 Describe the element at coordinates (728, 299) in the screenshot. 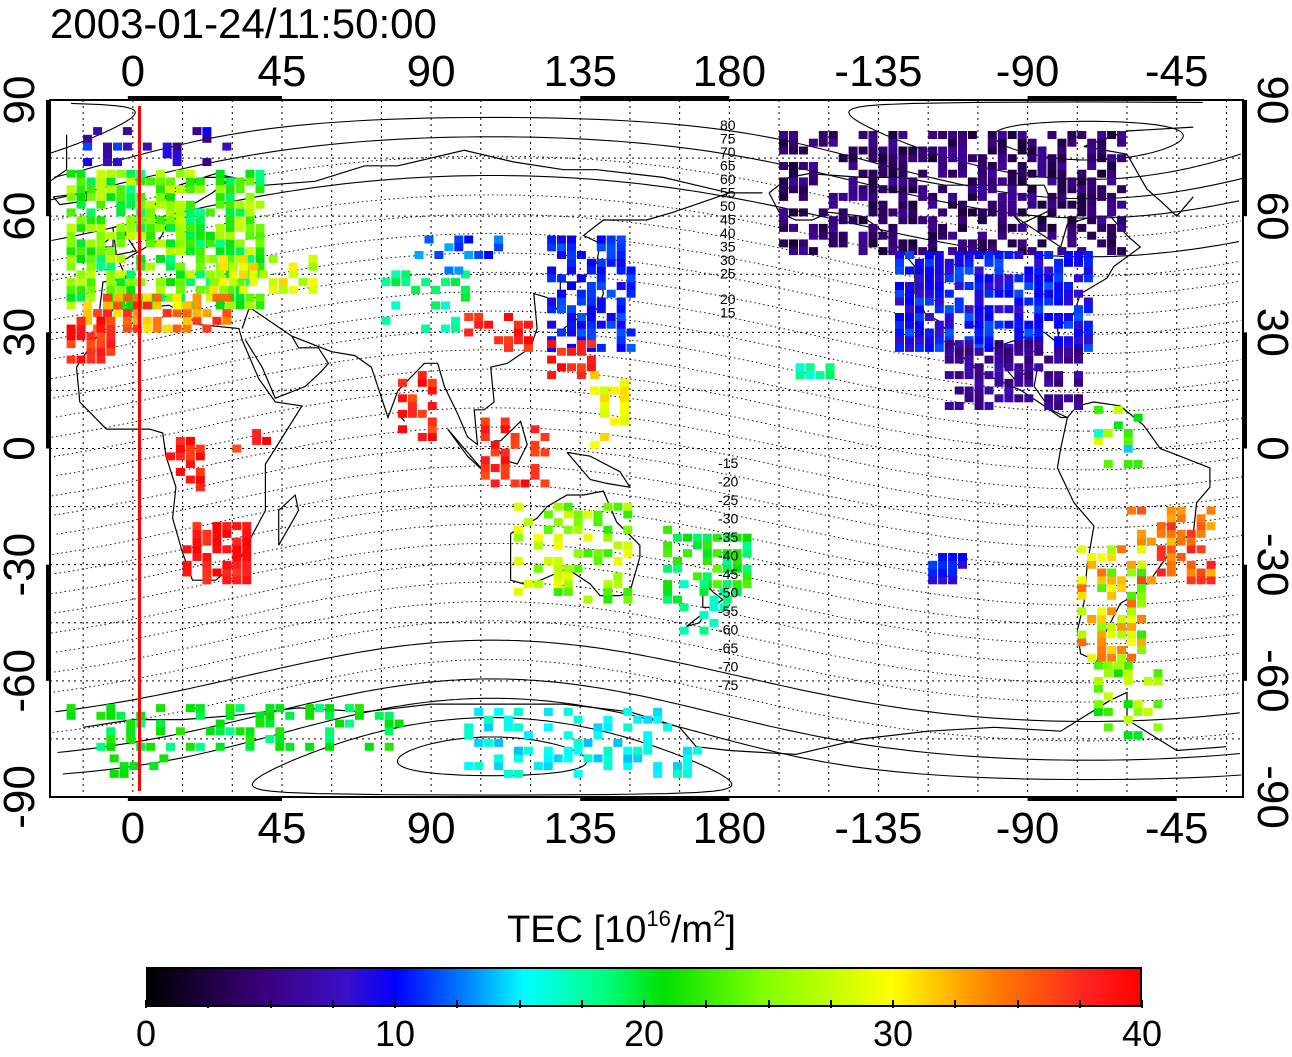

I see `contour-label: 20` at that location.